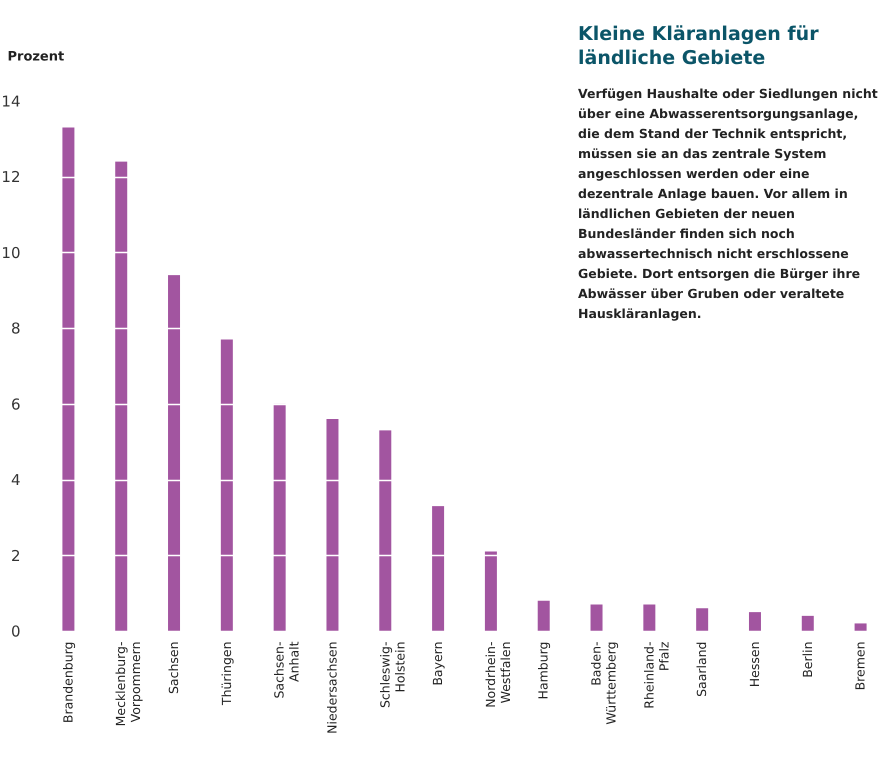  I want to click on x-tick-label: Hamburg, so click(543, 671).